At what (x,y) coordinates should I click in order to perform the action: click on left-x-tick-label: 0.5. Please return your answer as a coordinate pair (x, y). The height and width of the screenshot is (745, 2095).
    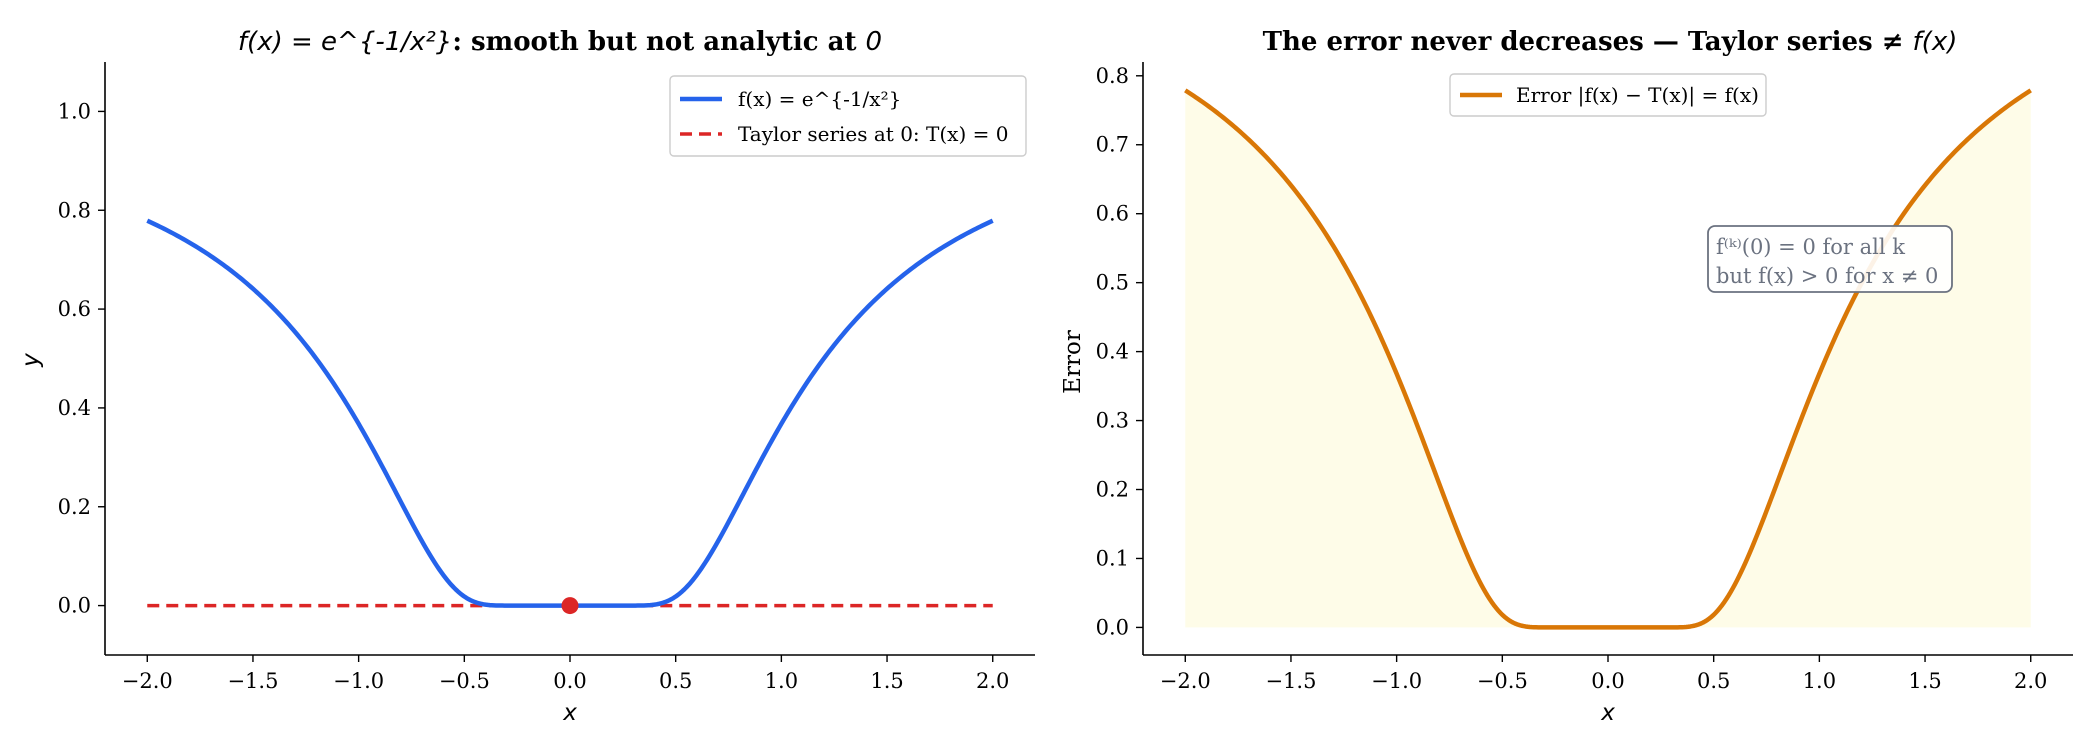
    Looking at the image, I should click on (675, 681).